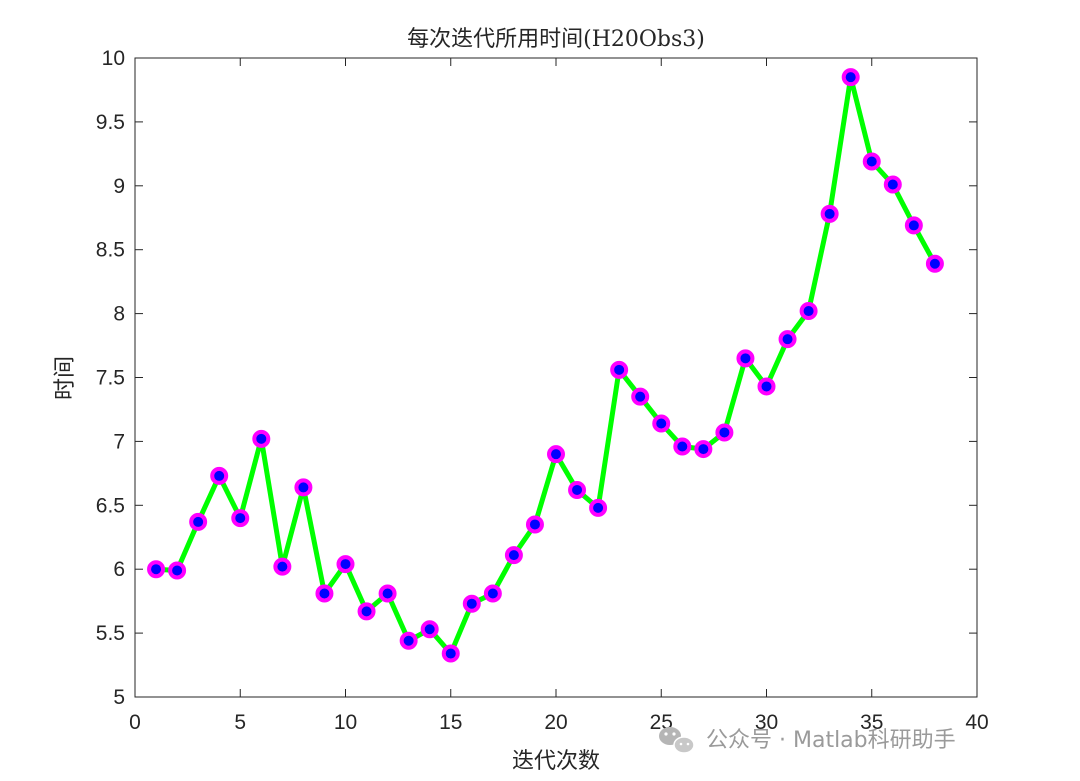 This screenshot has width=1080, height=781. Describe the element at coordinates (110, 250) in the screenshot. I see `y-tick-label: 8.5` at that location.